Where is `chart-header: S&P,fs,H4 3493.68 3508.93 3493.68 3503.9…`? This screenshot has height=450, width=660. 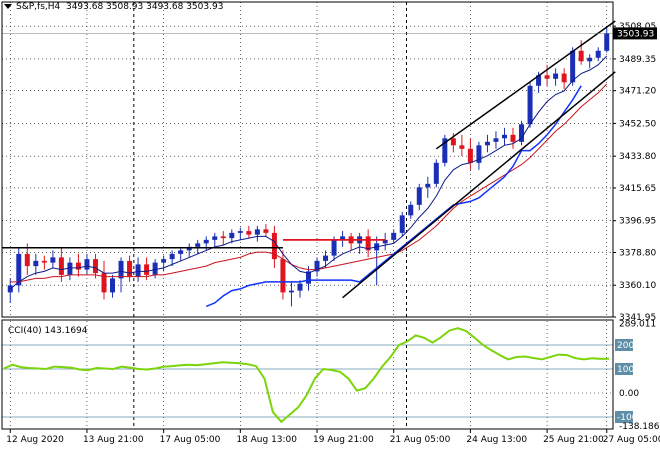 chart-header: S&P,fs,H4 3493.68 3508.93 3493.68 3503.9… is located at coordinates (113, 7).